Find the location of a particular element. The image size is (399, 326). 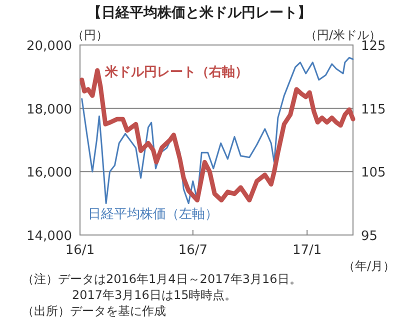

chart-title: 【日経平均株価と米ドル円レート】 is located at coordinates (200, 13).